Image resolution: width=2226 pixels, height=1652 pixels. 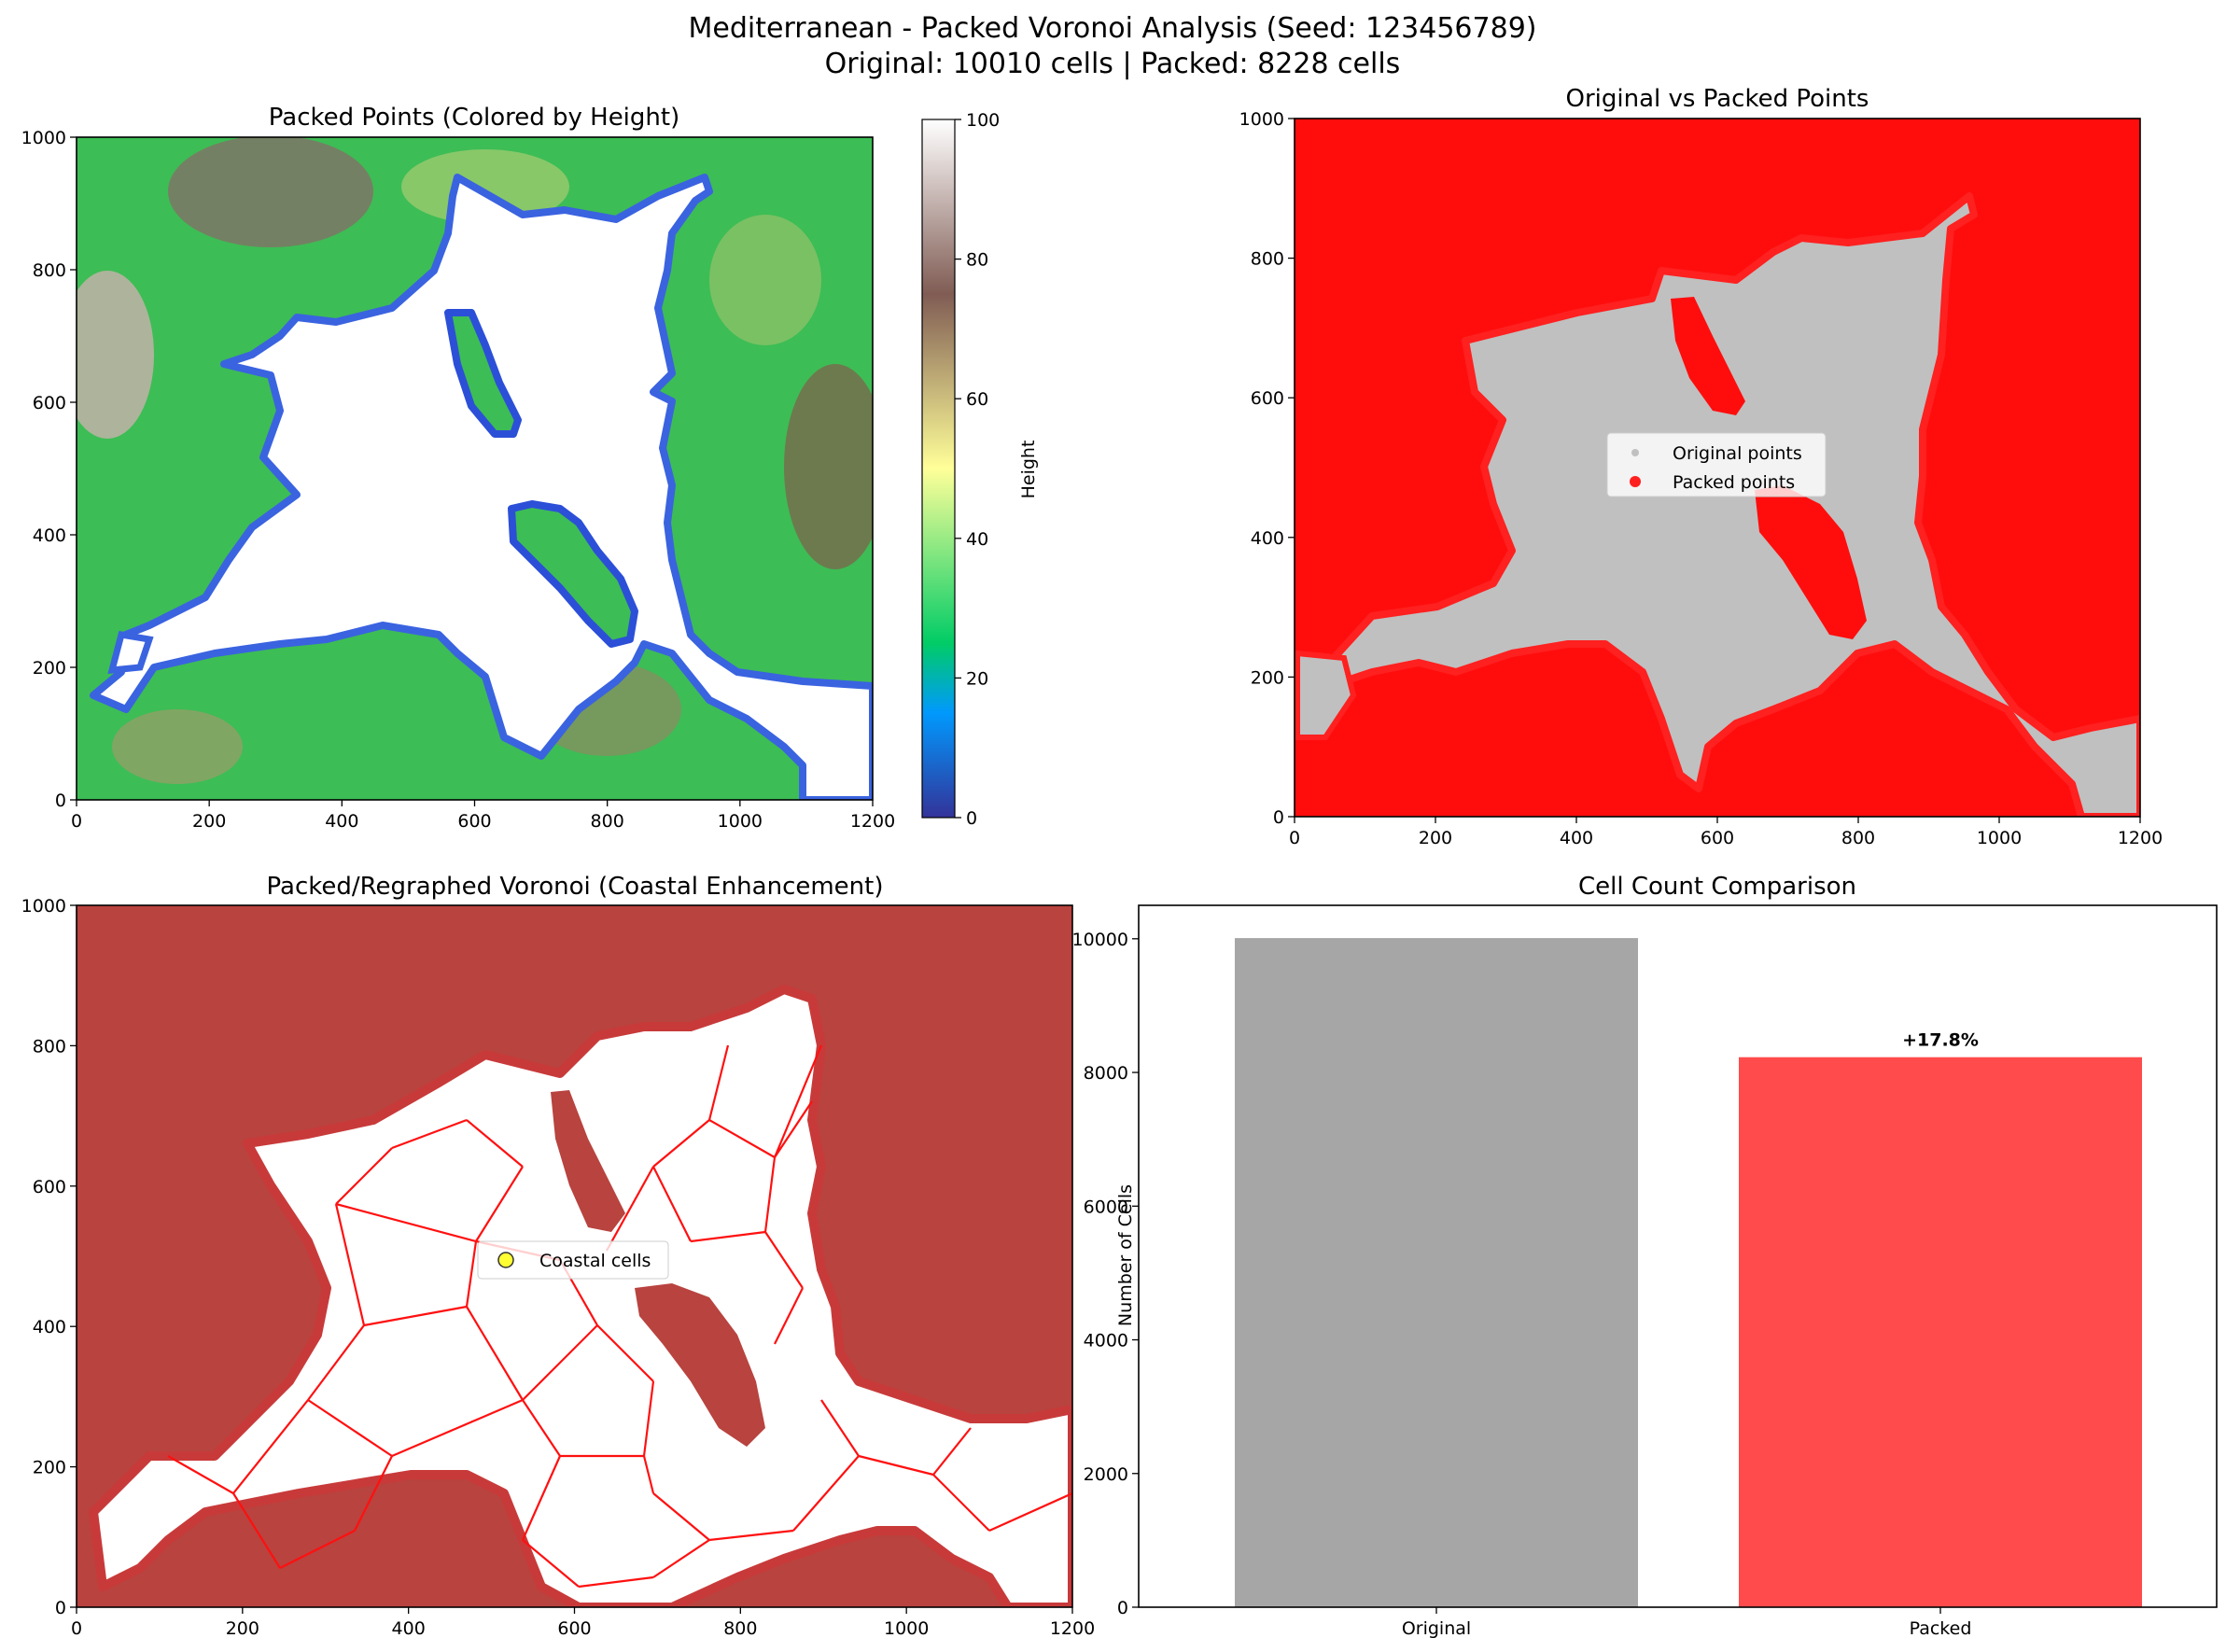 What do you see at coordinates (1717, 99) in the screenshot?
I see `panel-b-title: Original vs Packed Points` at bounding box center [1717, 99].